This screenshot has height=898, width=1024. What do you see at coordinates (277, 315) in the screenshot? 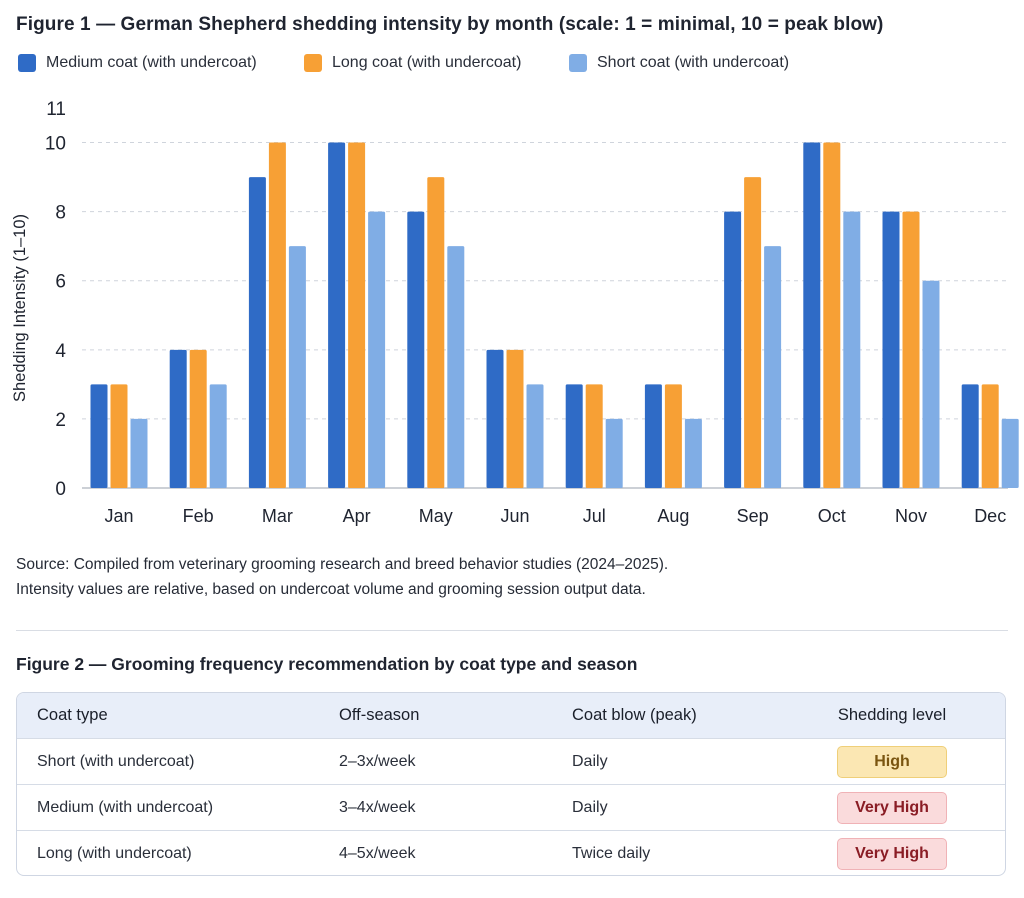
I see `bar-long-mar` at bounding box center [277, 315].